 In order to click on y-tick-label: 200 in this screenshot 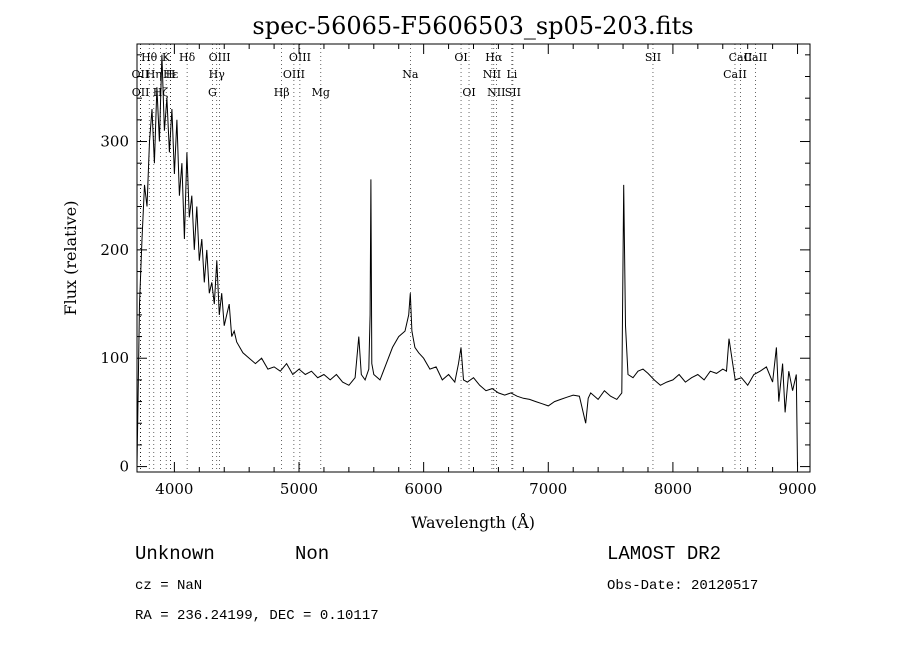, I will do `click(114, 250)`.